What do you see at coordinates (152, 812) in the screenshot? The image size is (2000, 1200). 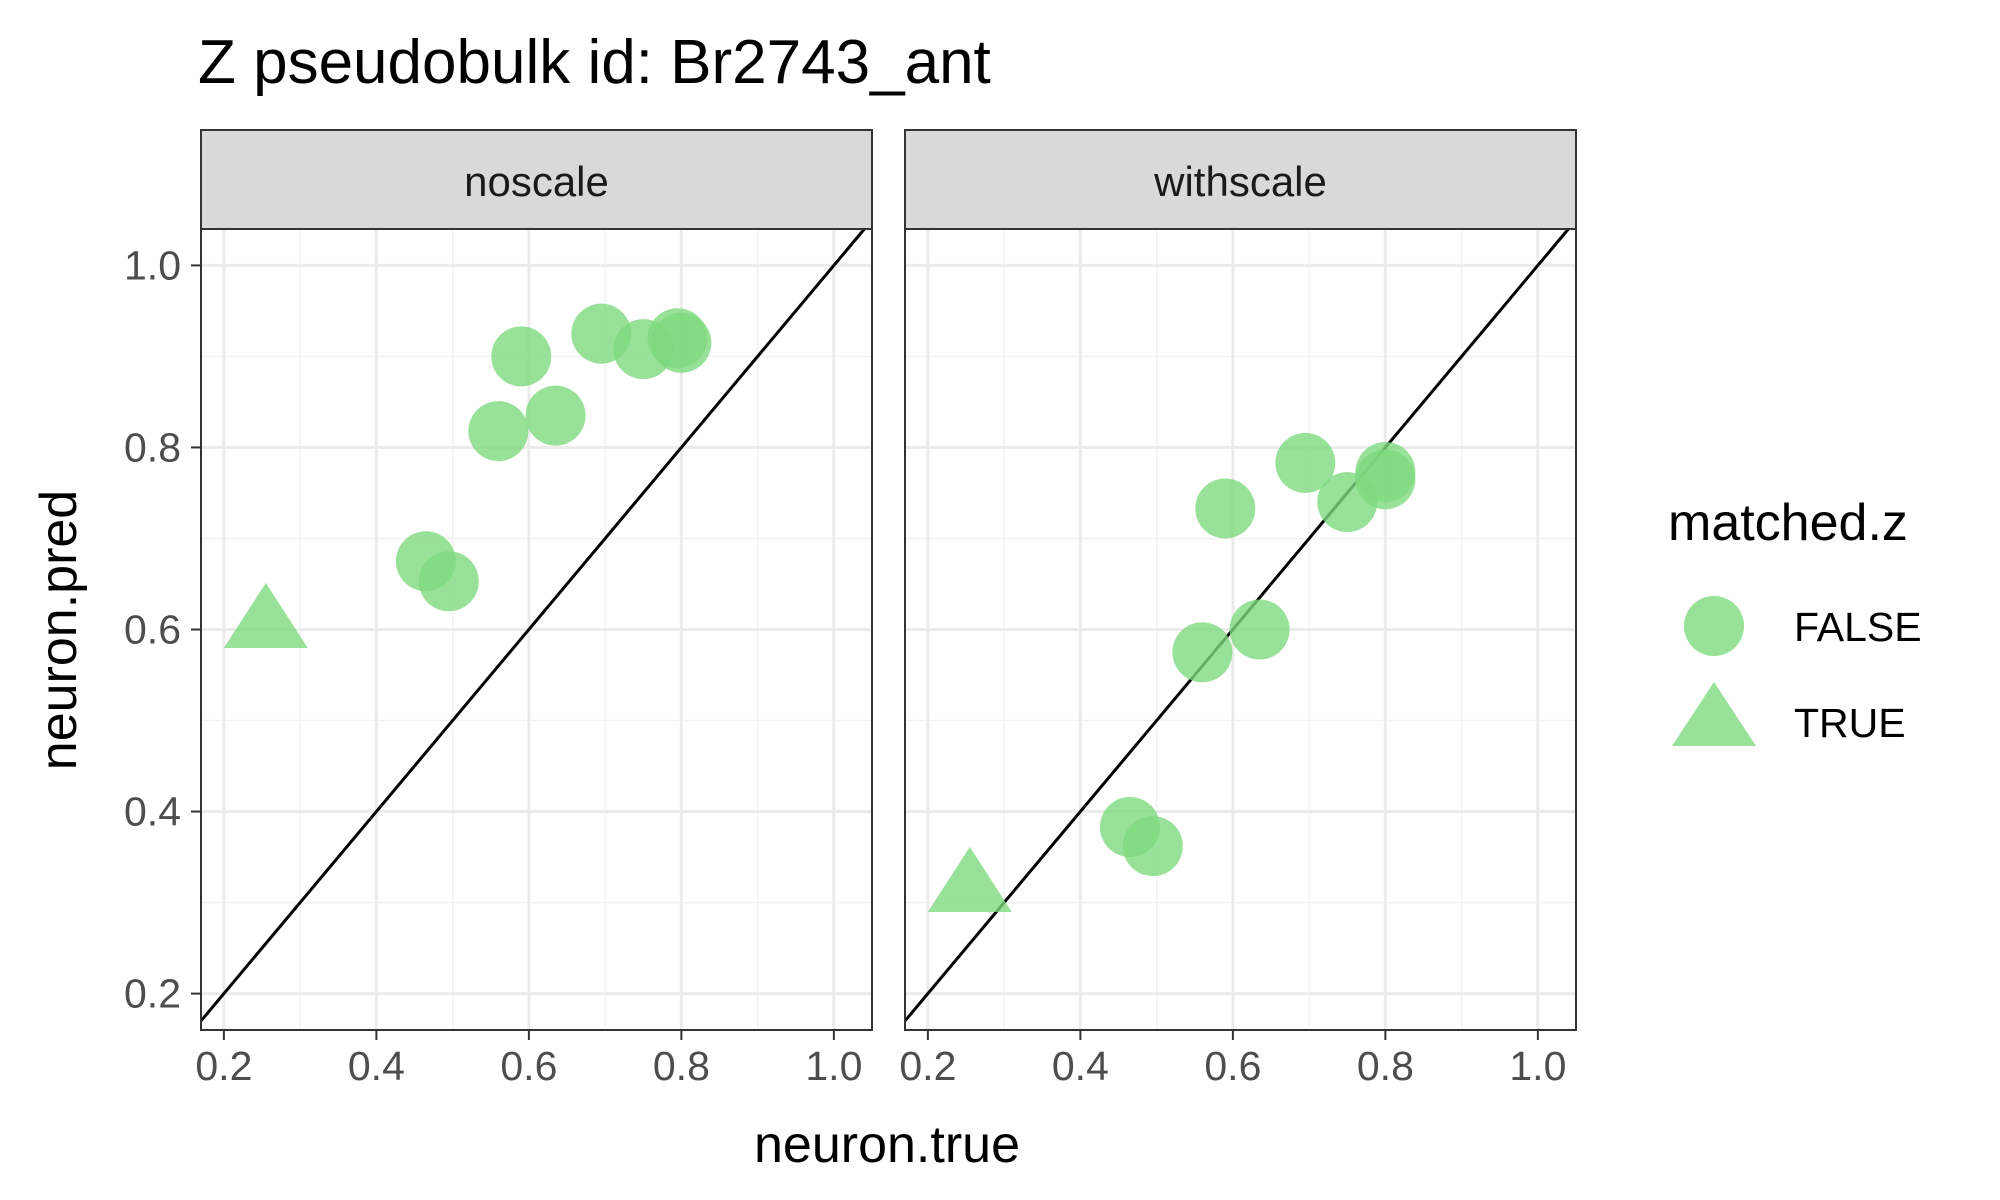 I see `y-tick-label: 0.4` at bounding box center [152, 812].